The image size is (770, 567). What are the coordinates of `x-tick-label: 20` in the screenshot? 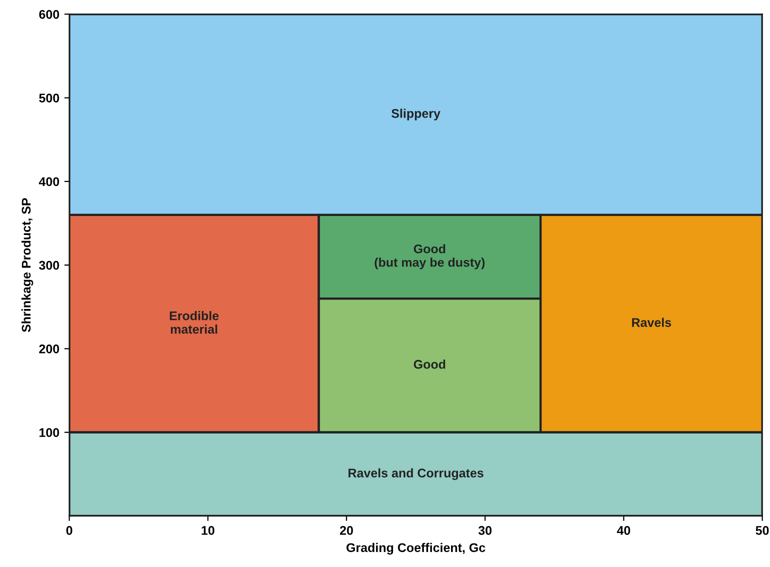 It's located at (346, 530).